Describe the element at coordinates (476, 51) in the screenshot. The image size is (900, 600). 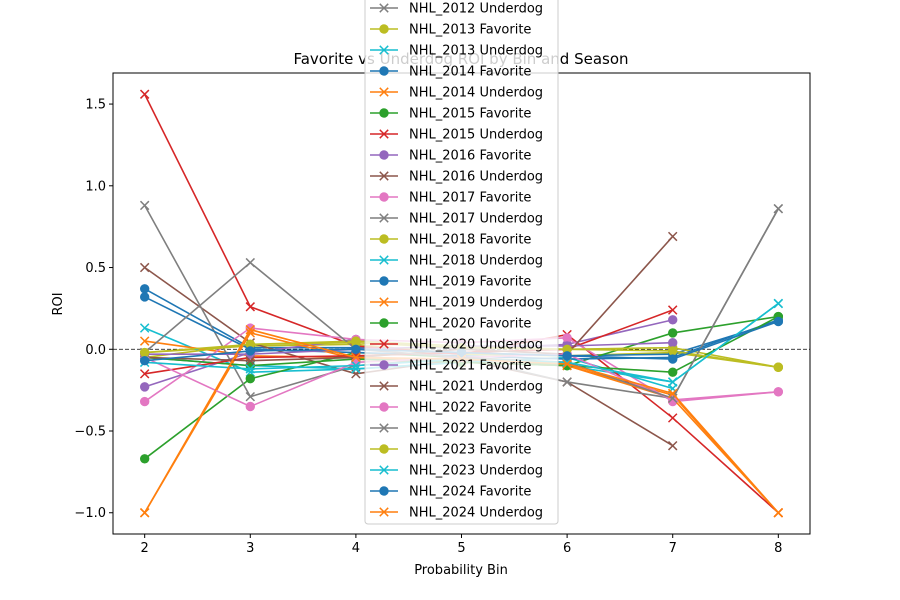
I see `legend-label: NHL_2013 Underdog` at that location.